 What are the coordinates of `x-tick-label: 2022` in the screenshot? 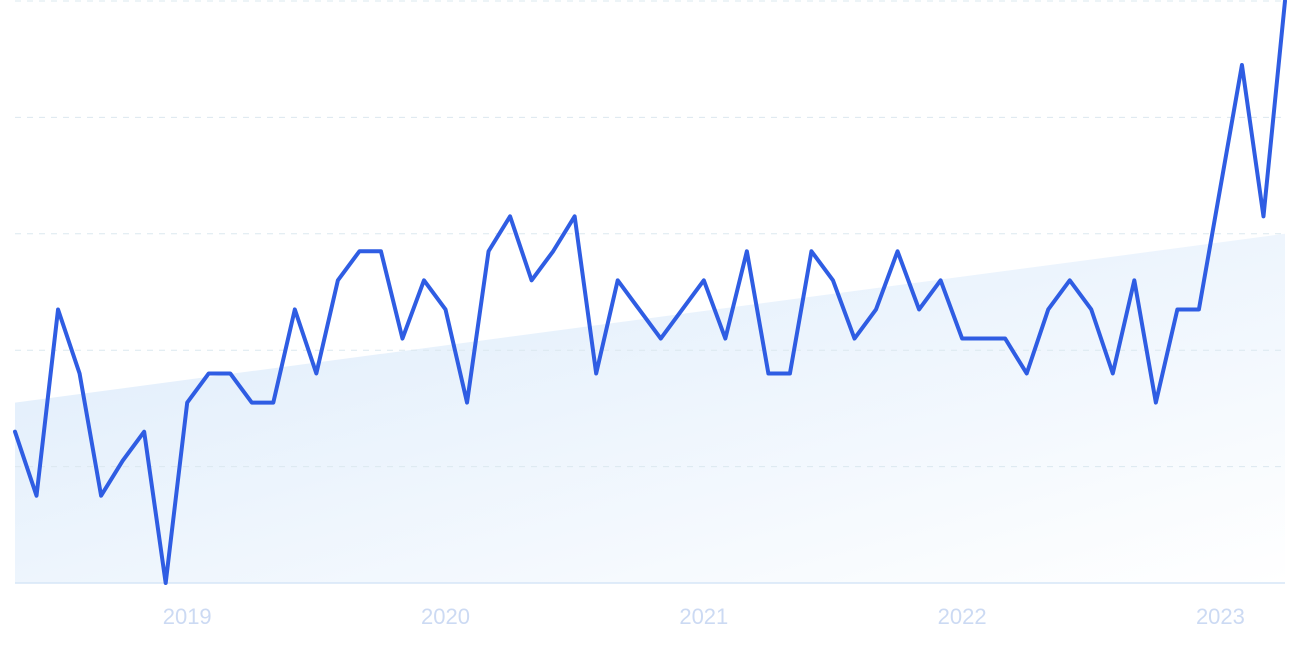 It's located at (962, 616).